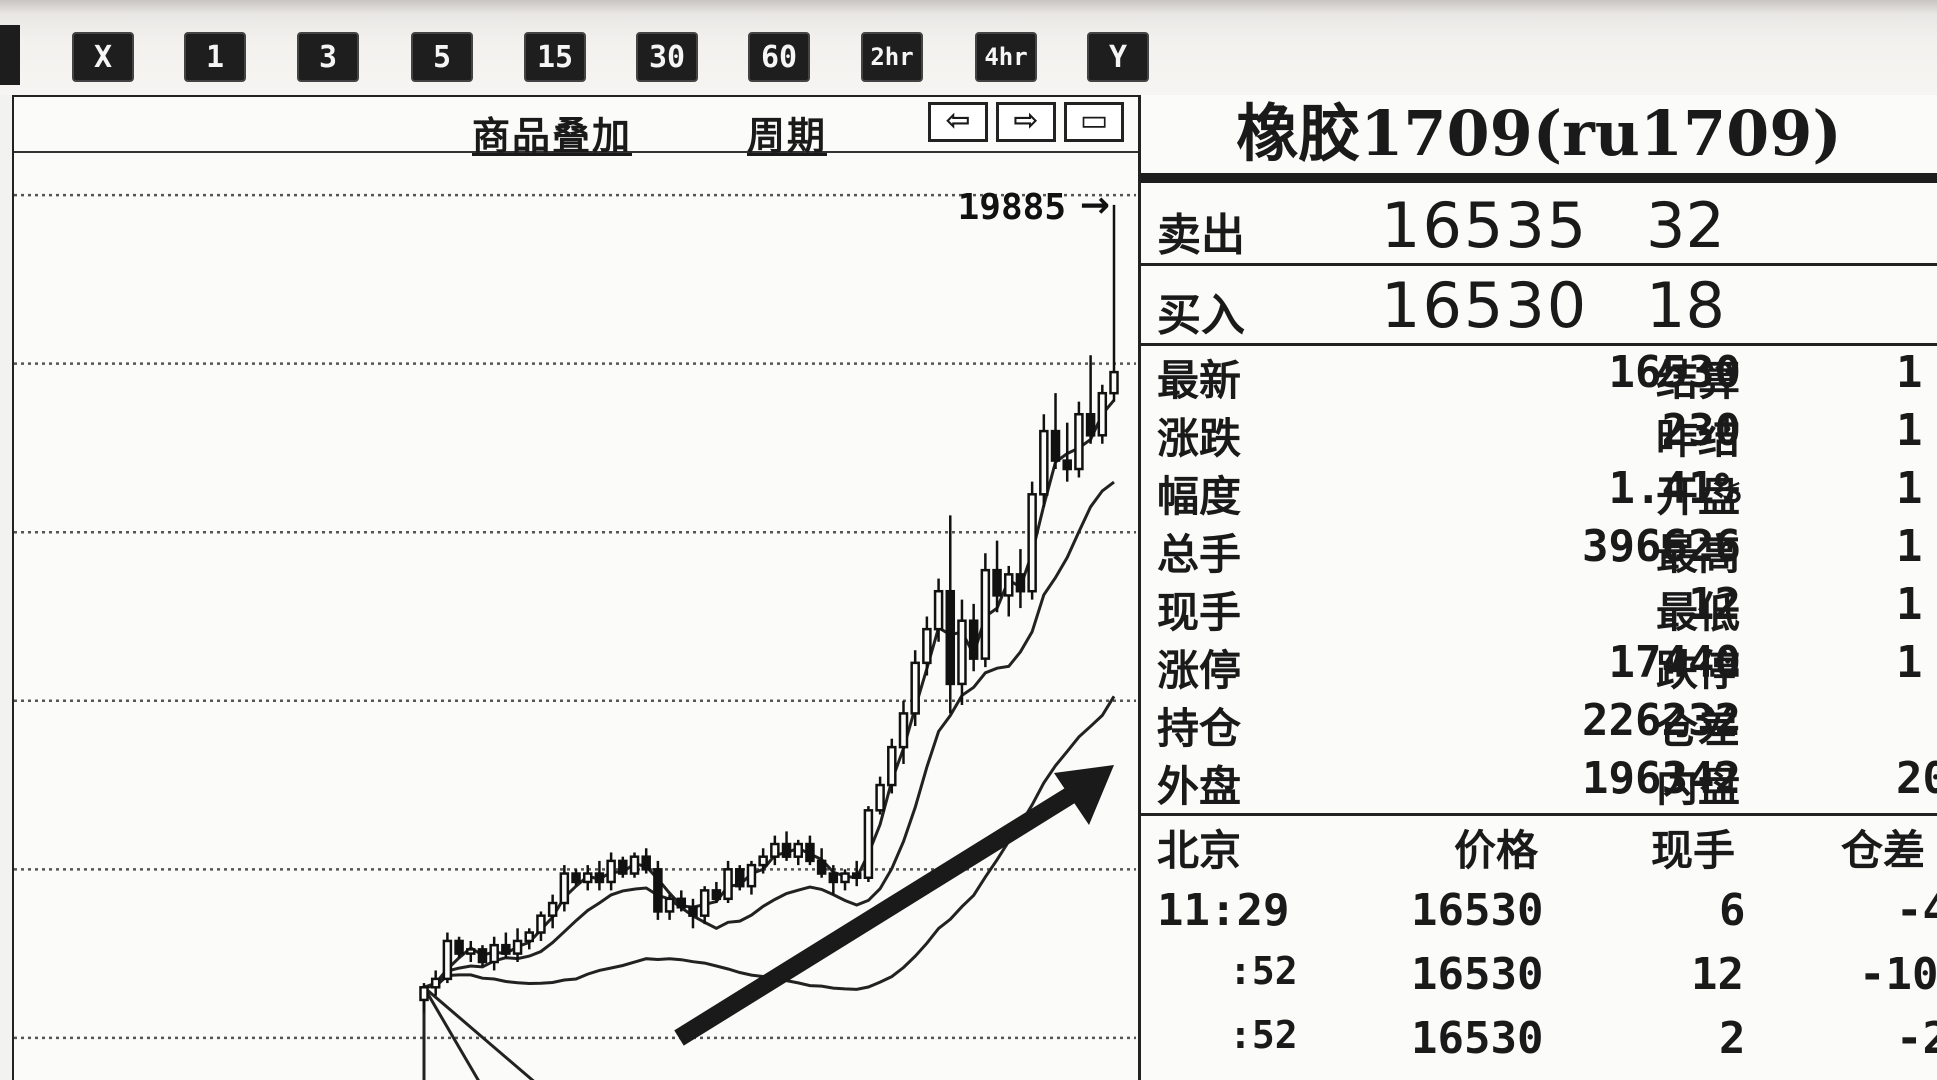  I want to click on tick-header-volume: 现手, so click(1693, 850).